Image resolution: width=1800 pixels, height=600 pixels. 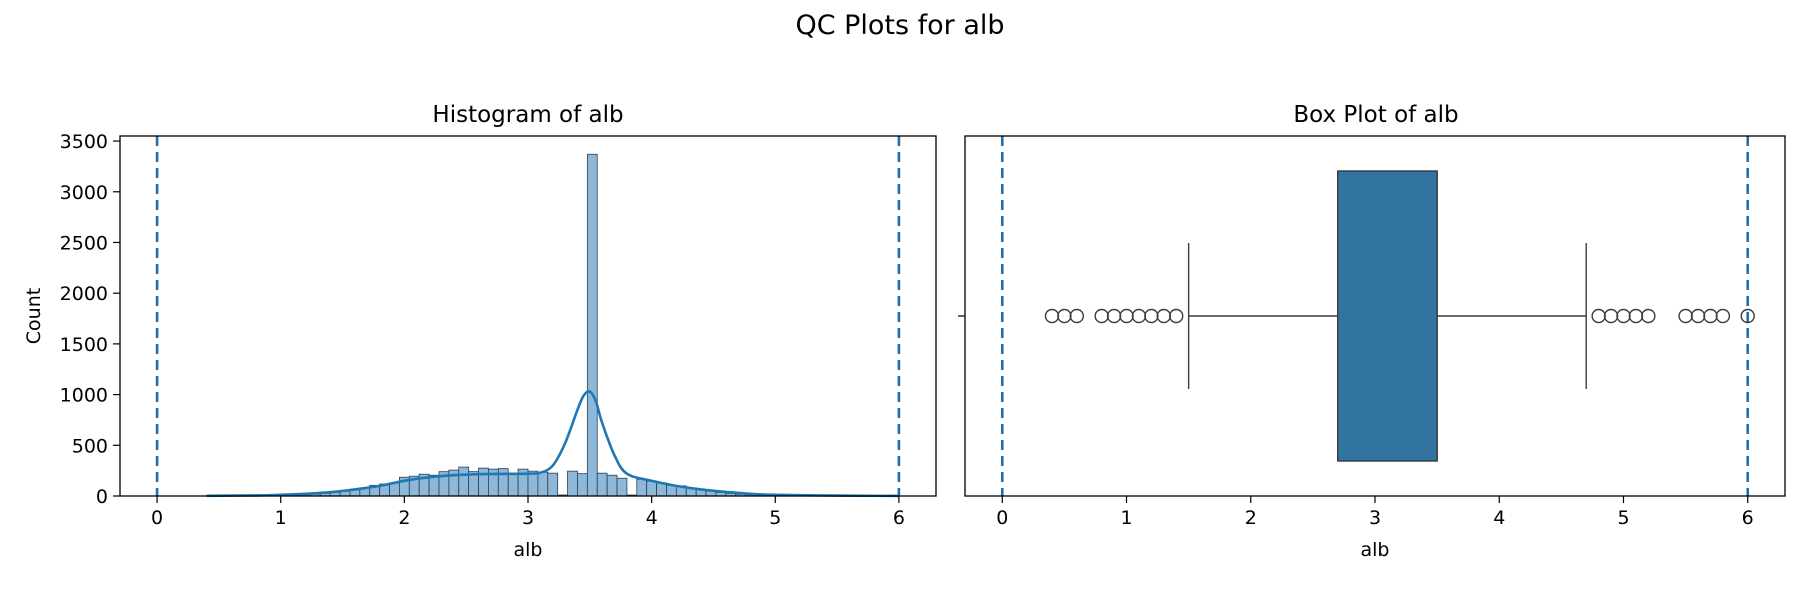 I want to click on boxplot-x-ticks: 0 1 2 3 4 5 6, so click(x=1375, y=512).